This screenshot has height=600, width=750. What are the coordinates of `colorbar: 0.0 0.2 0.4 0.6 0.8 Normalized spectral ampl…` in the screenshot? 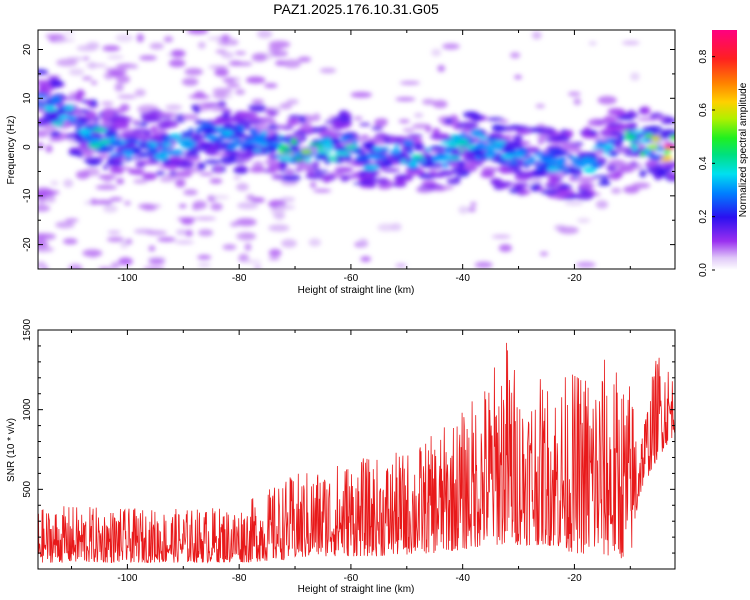 It's located at (723, 153).